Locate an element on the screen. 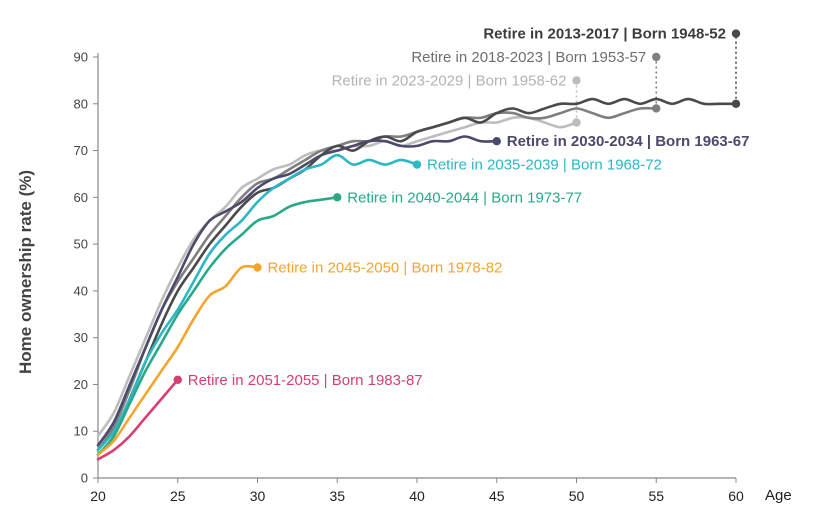 The width and height of the screenshot is (817, 522). y-tick-label: 20 is located at coordinates (81, 384).